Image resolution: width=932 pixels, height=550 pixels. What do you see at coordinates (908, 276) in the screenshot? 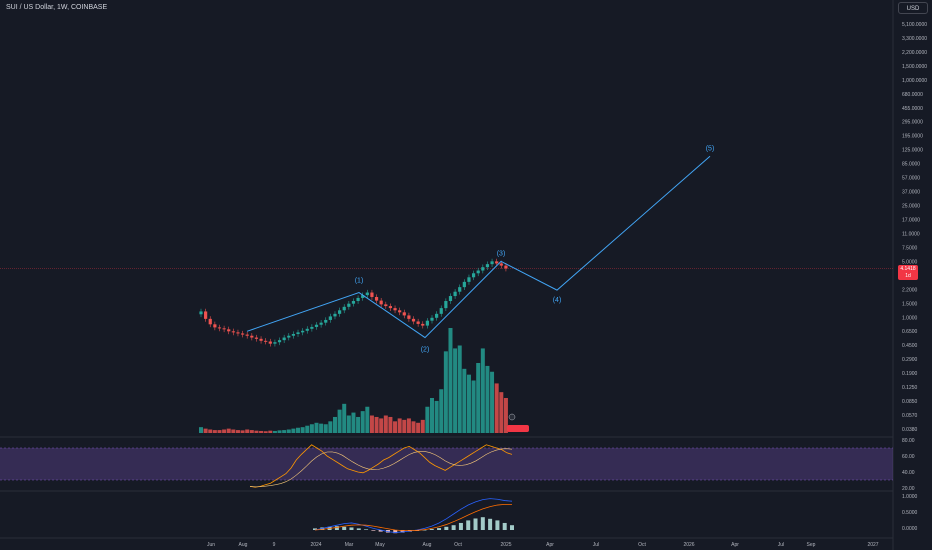
I see `last-price-interval: 1d` at bounding box center [908, 276].